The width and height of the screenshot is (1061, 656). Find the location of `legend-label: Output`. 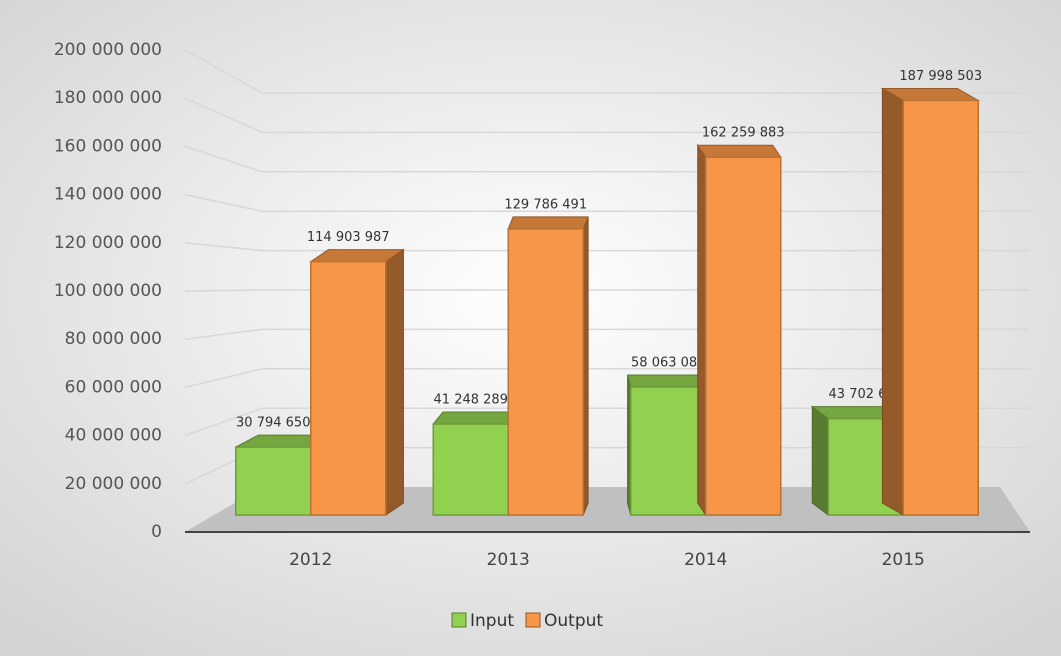

legend-label: Output is located at coordinates (573, 621).